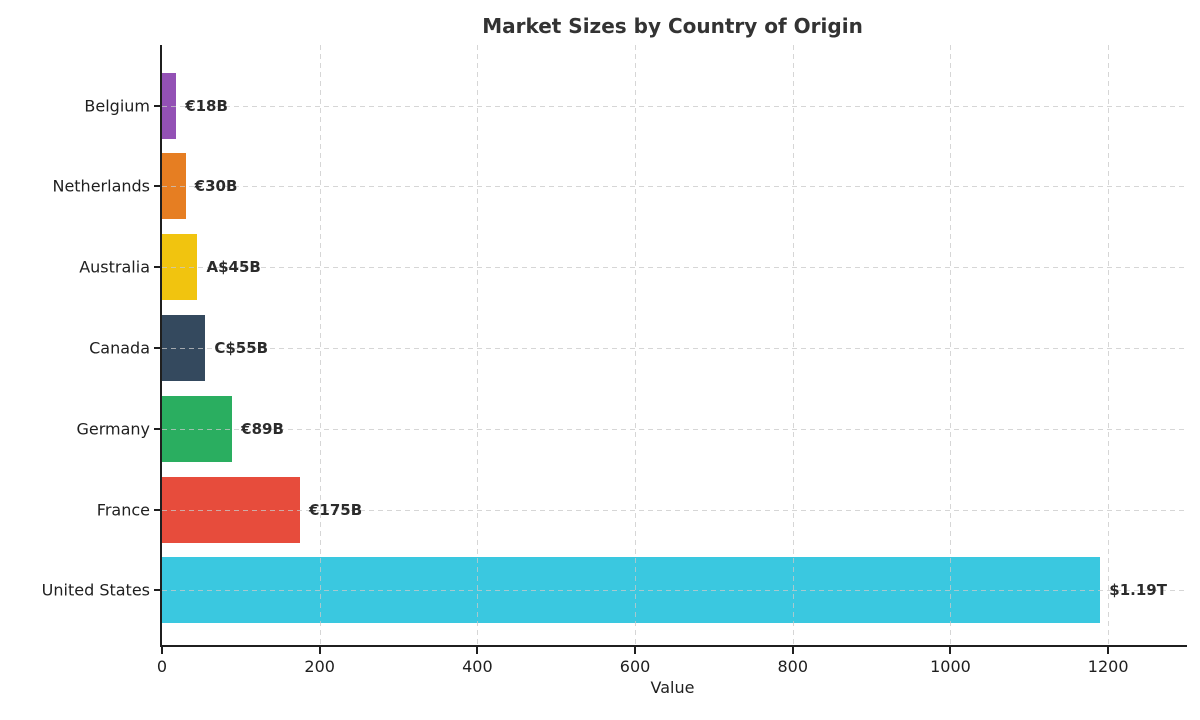  I want to click on y-tick-label: Germany, so click(113, 429).